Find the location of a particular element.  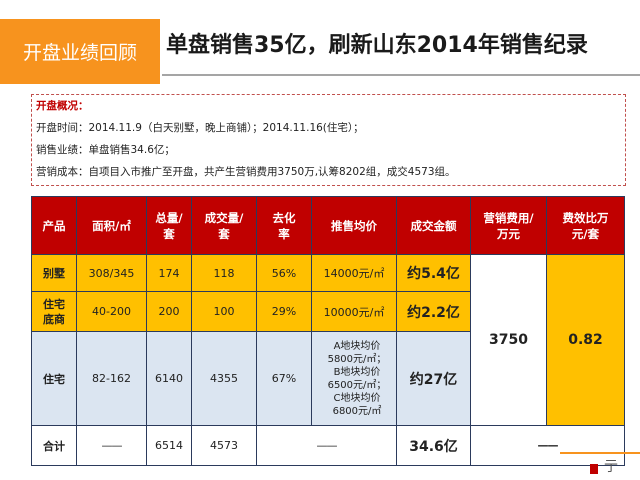

cell-rate: 56% is located at coordinates (284, 273).